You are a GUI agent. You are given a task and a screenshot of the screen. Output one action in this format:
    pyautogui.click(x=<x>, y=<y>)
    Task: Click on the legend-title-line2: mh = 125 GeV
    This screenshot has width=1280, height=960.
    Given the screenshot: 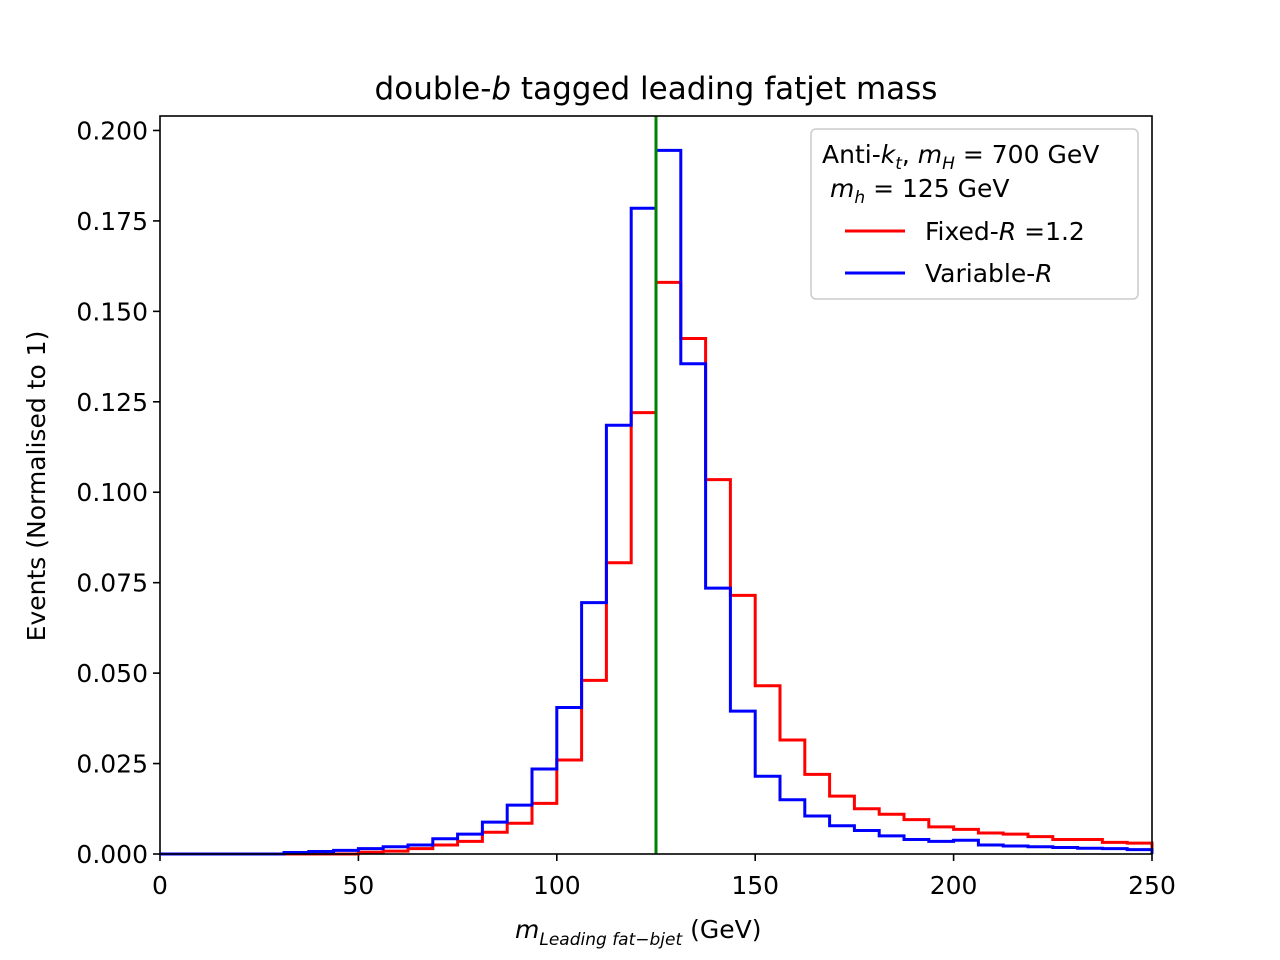 What is the action you would take?
    pyautogui.click(x=920, y=191)
    